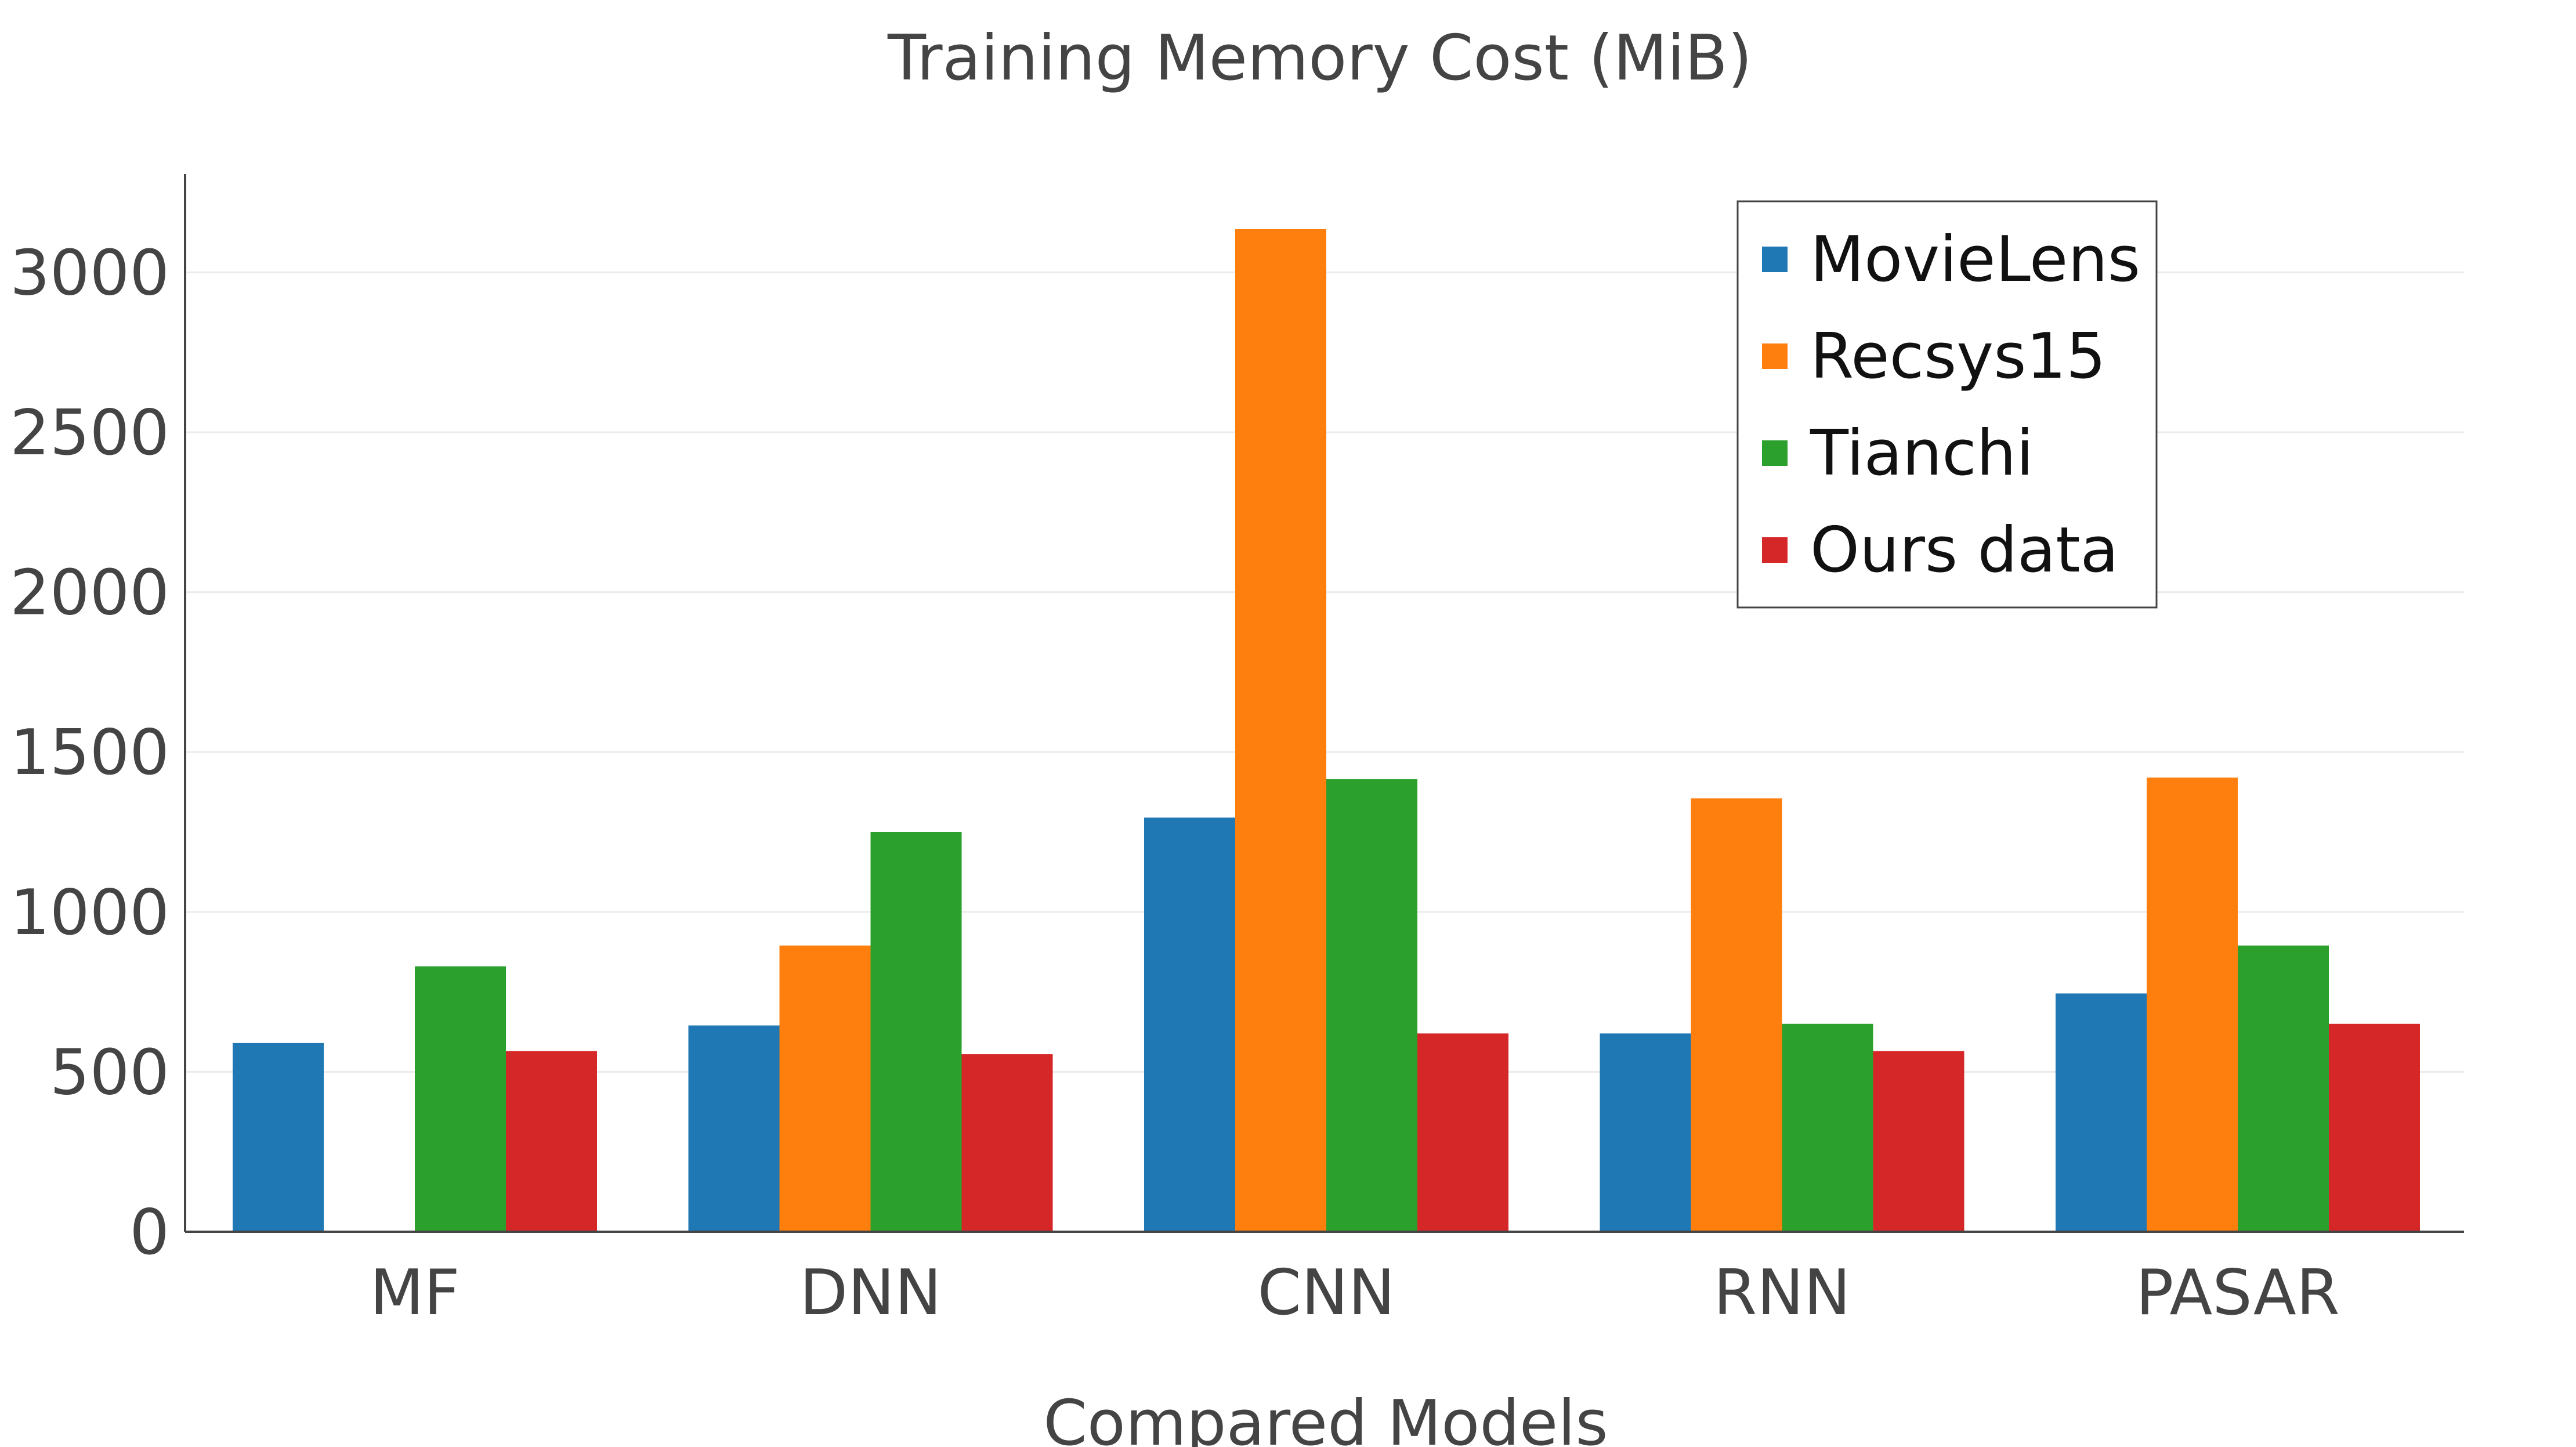 The height and width of the screenshot is (1447, 2576). What do you see at coordinates (1189, 1024) in the screenshot?
I see `bar-movielens-cnn` at bounding box center [1189, 1024].